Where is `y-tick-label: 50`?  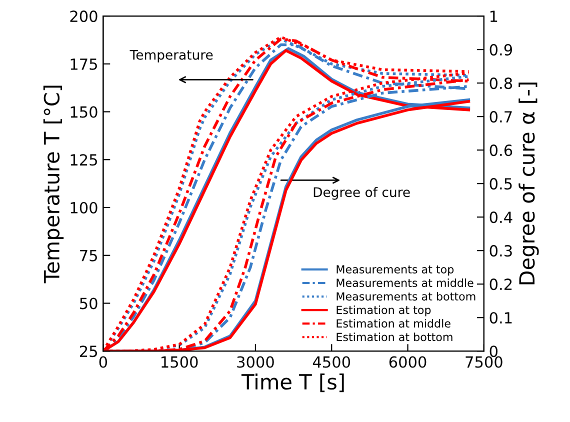 y-tick-label: 50 is located at coordinates (89, 304).